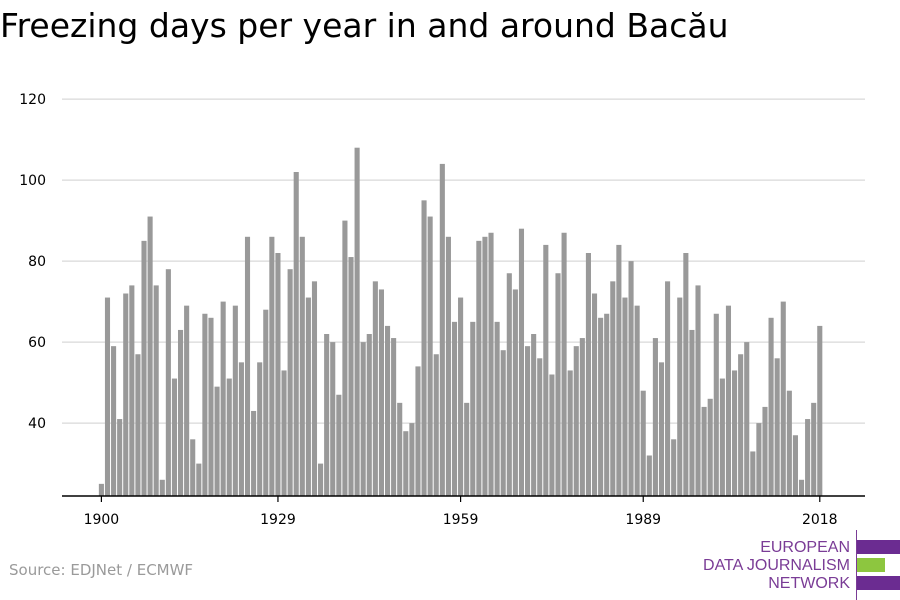  I want to click on bar-1977, so click(570, 433).